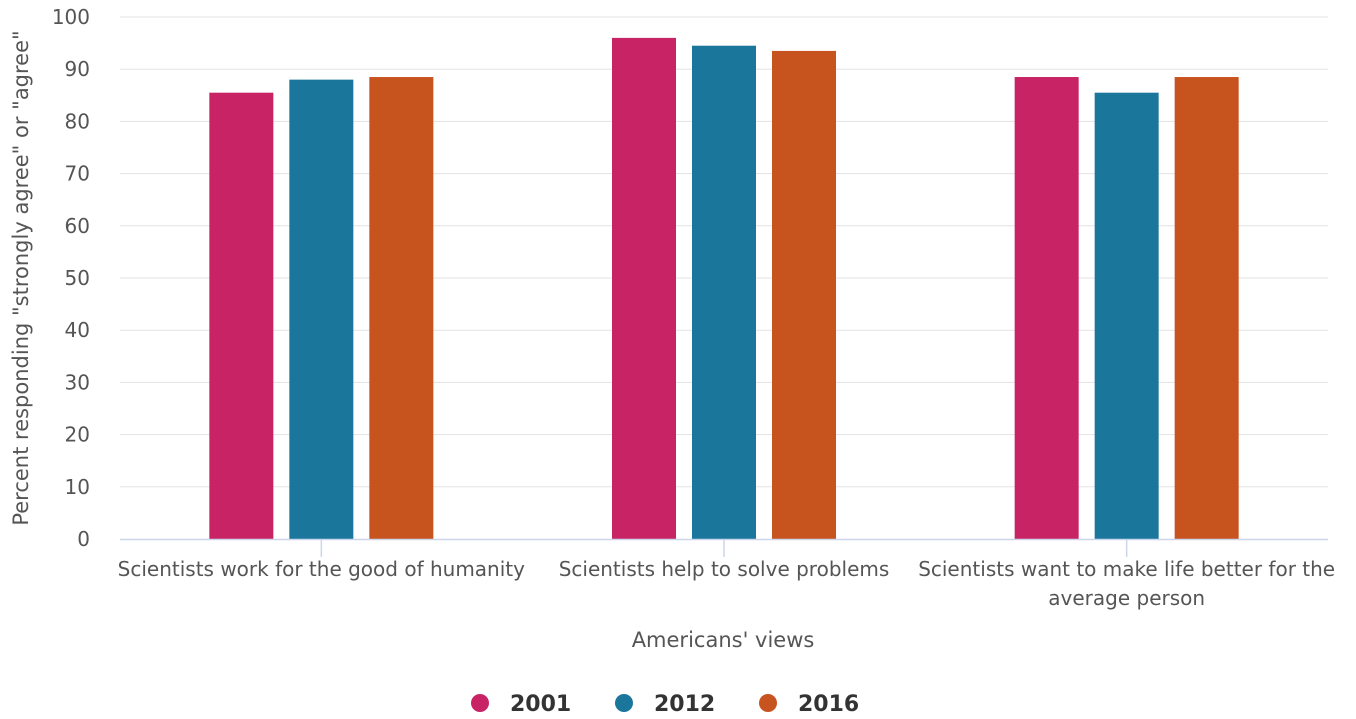 Image resolution: width=1356 pixels, height=719 pixels. Describe the element at coordinates (684, 704) in the screenshot. I see `legend-label-2012: 2012` at that location.